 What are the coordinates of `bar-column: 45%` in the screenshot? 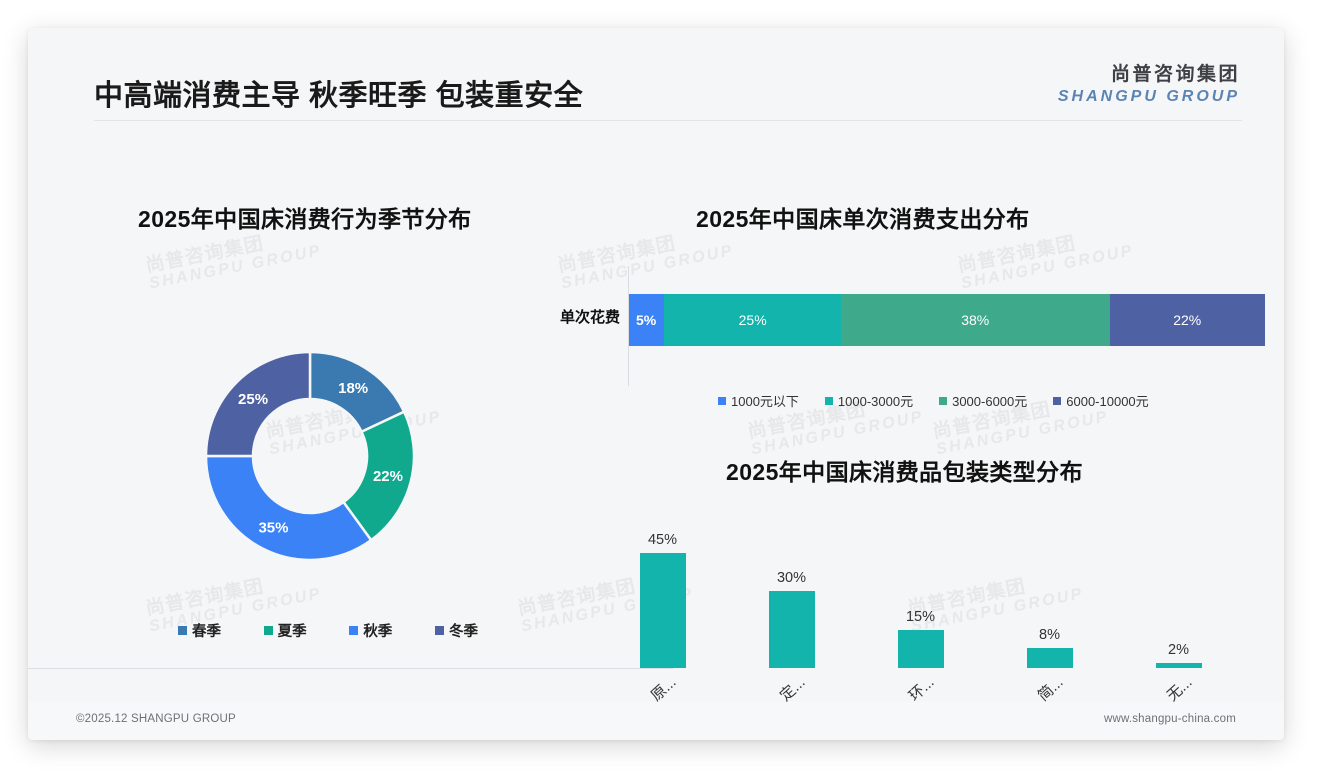 It's located at (662, 595).